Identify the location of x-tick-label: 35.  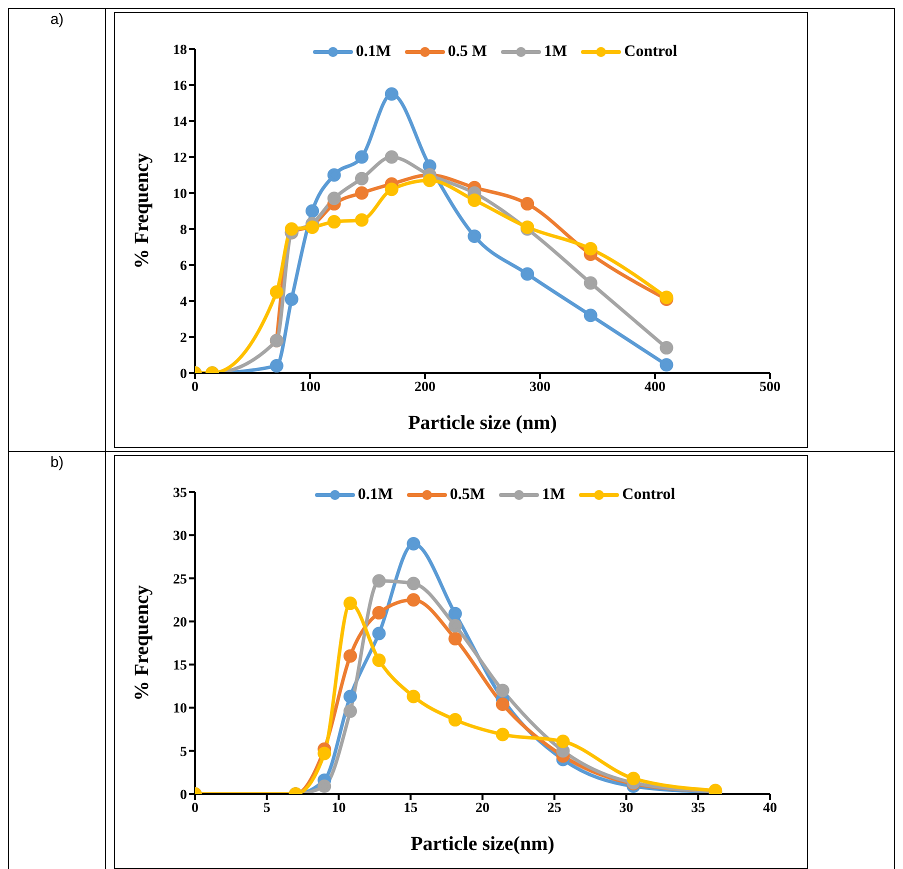
(698, 808).